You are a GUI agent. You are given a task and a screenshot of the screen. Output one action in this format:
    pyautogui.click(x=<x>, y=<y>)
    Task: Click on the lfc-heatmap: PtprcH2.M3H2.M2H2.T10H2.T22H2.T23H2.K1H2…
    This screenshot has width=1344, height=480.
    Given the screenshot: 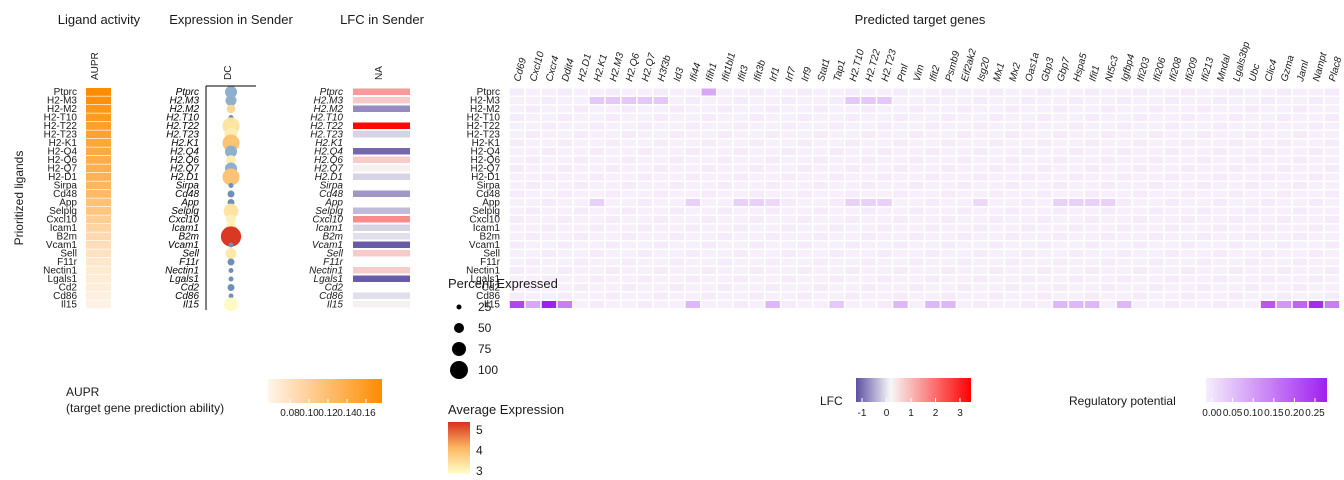 What is the action you would take?
    pyautogui.click(x=359, y=198)
    